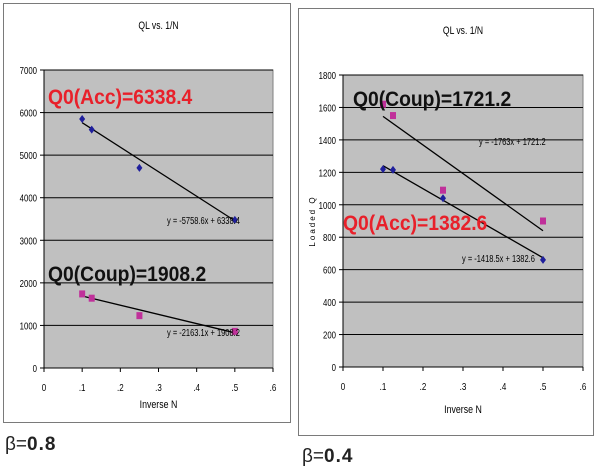 This screenshot has height=474, width=598. Describe the element at coordinates (28, 155) in the screenshot. I see `y-tick-label-left: 5000` at that location.